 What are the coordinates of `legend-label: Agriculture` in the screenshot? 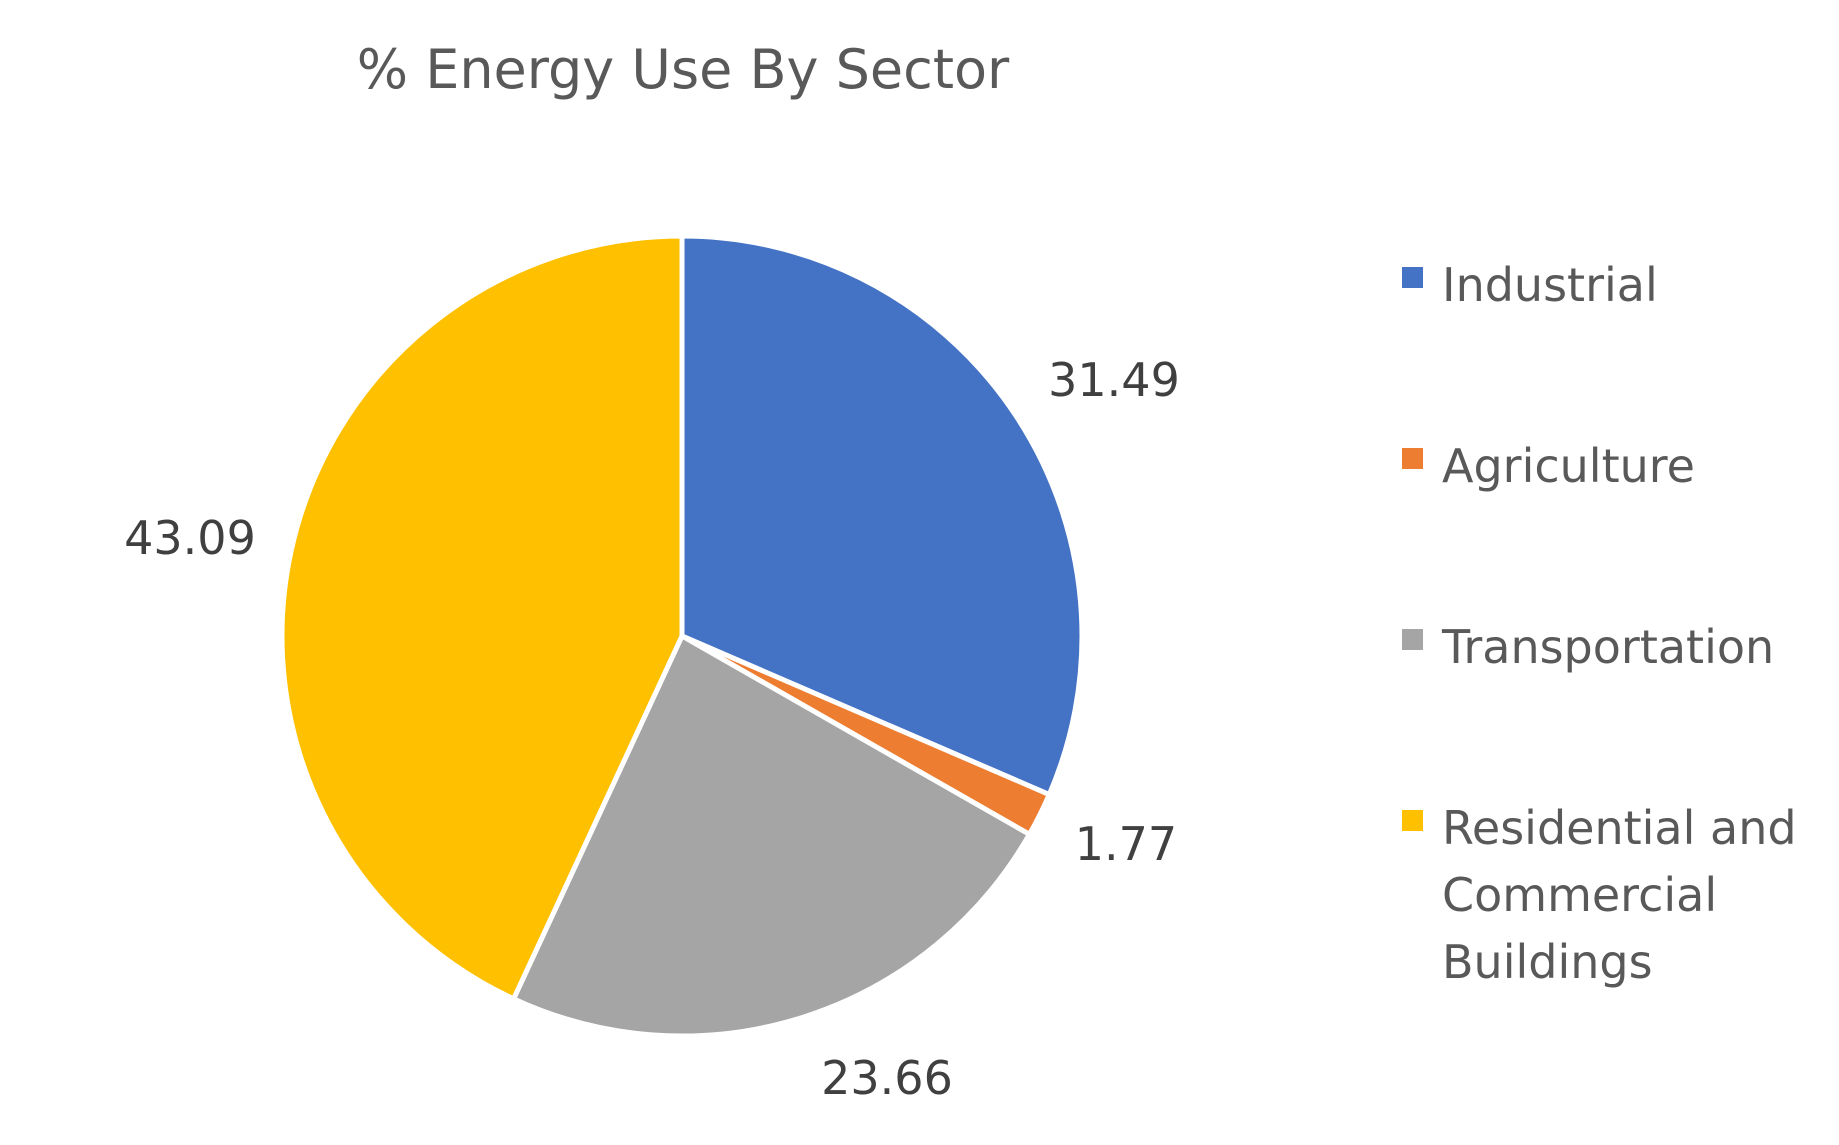 It's located at (1568, 466).